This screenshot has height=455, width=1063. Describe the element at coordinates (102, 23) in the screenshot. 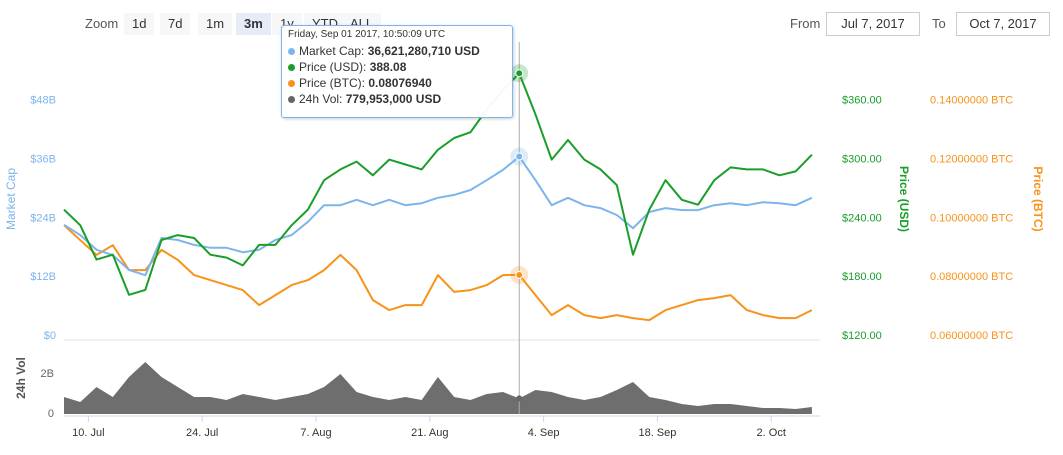

I see `zoom-label: Zoom` at that location.